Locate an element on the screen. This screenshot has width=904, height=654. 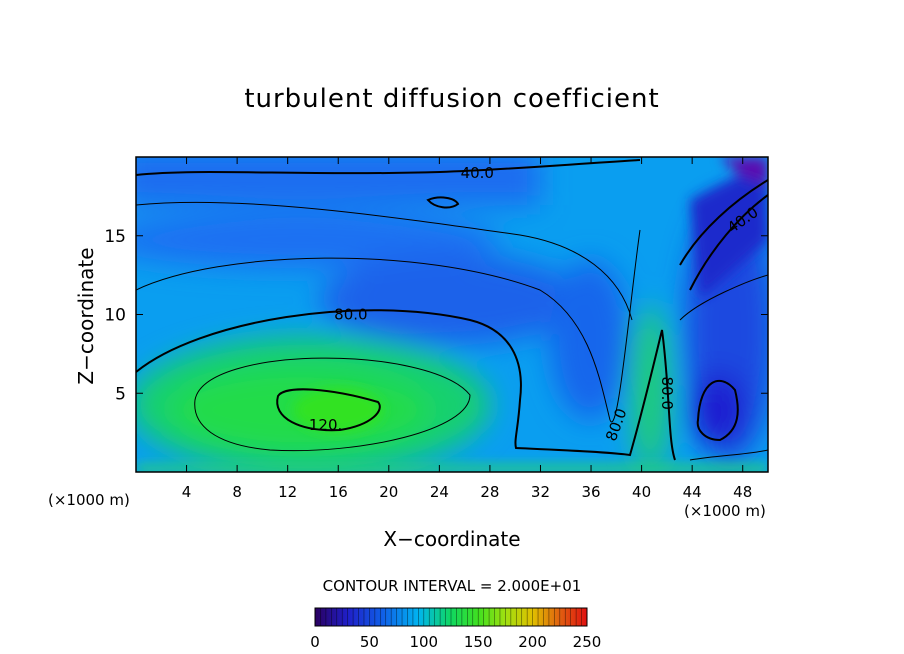
contour-line-40-right is located at coordinates (728, 242).